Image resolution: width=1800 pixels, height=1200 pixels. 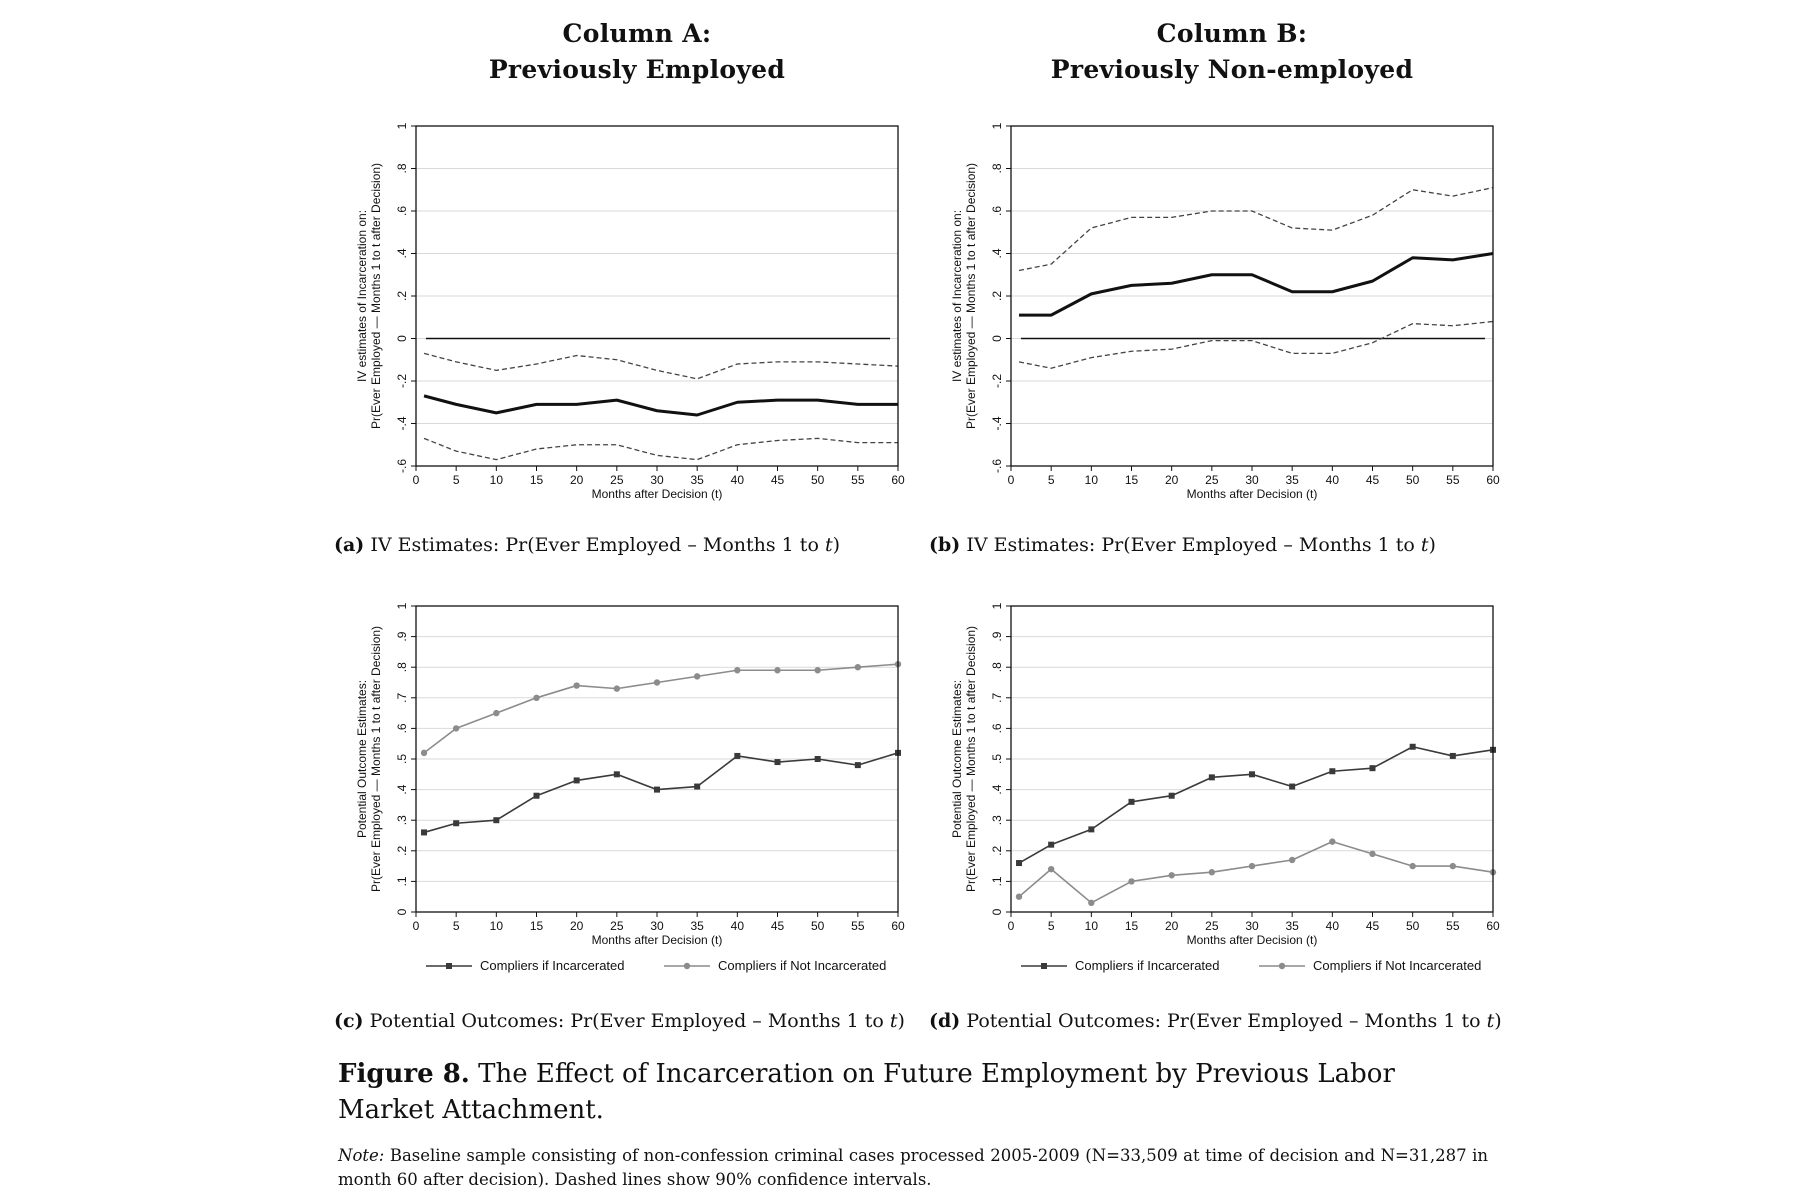 What do you see at coordinates (1212, 480) in the screenshot?
I see `chart-b-xtick-label-5: 25` at bounding box center [1212, 480].